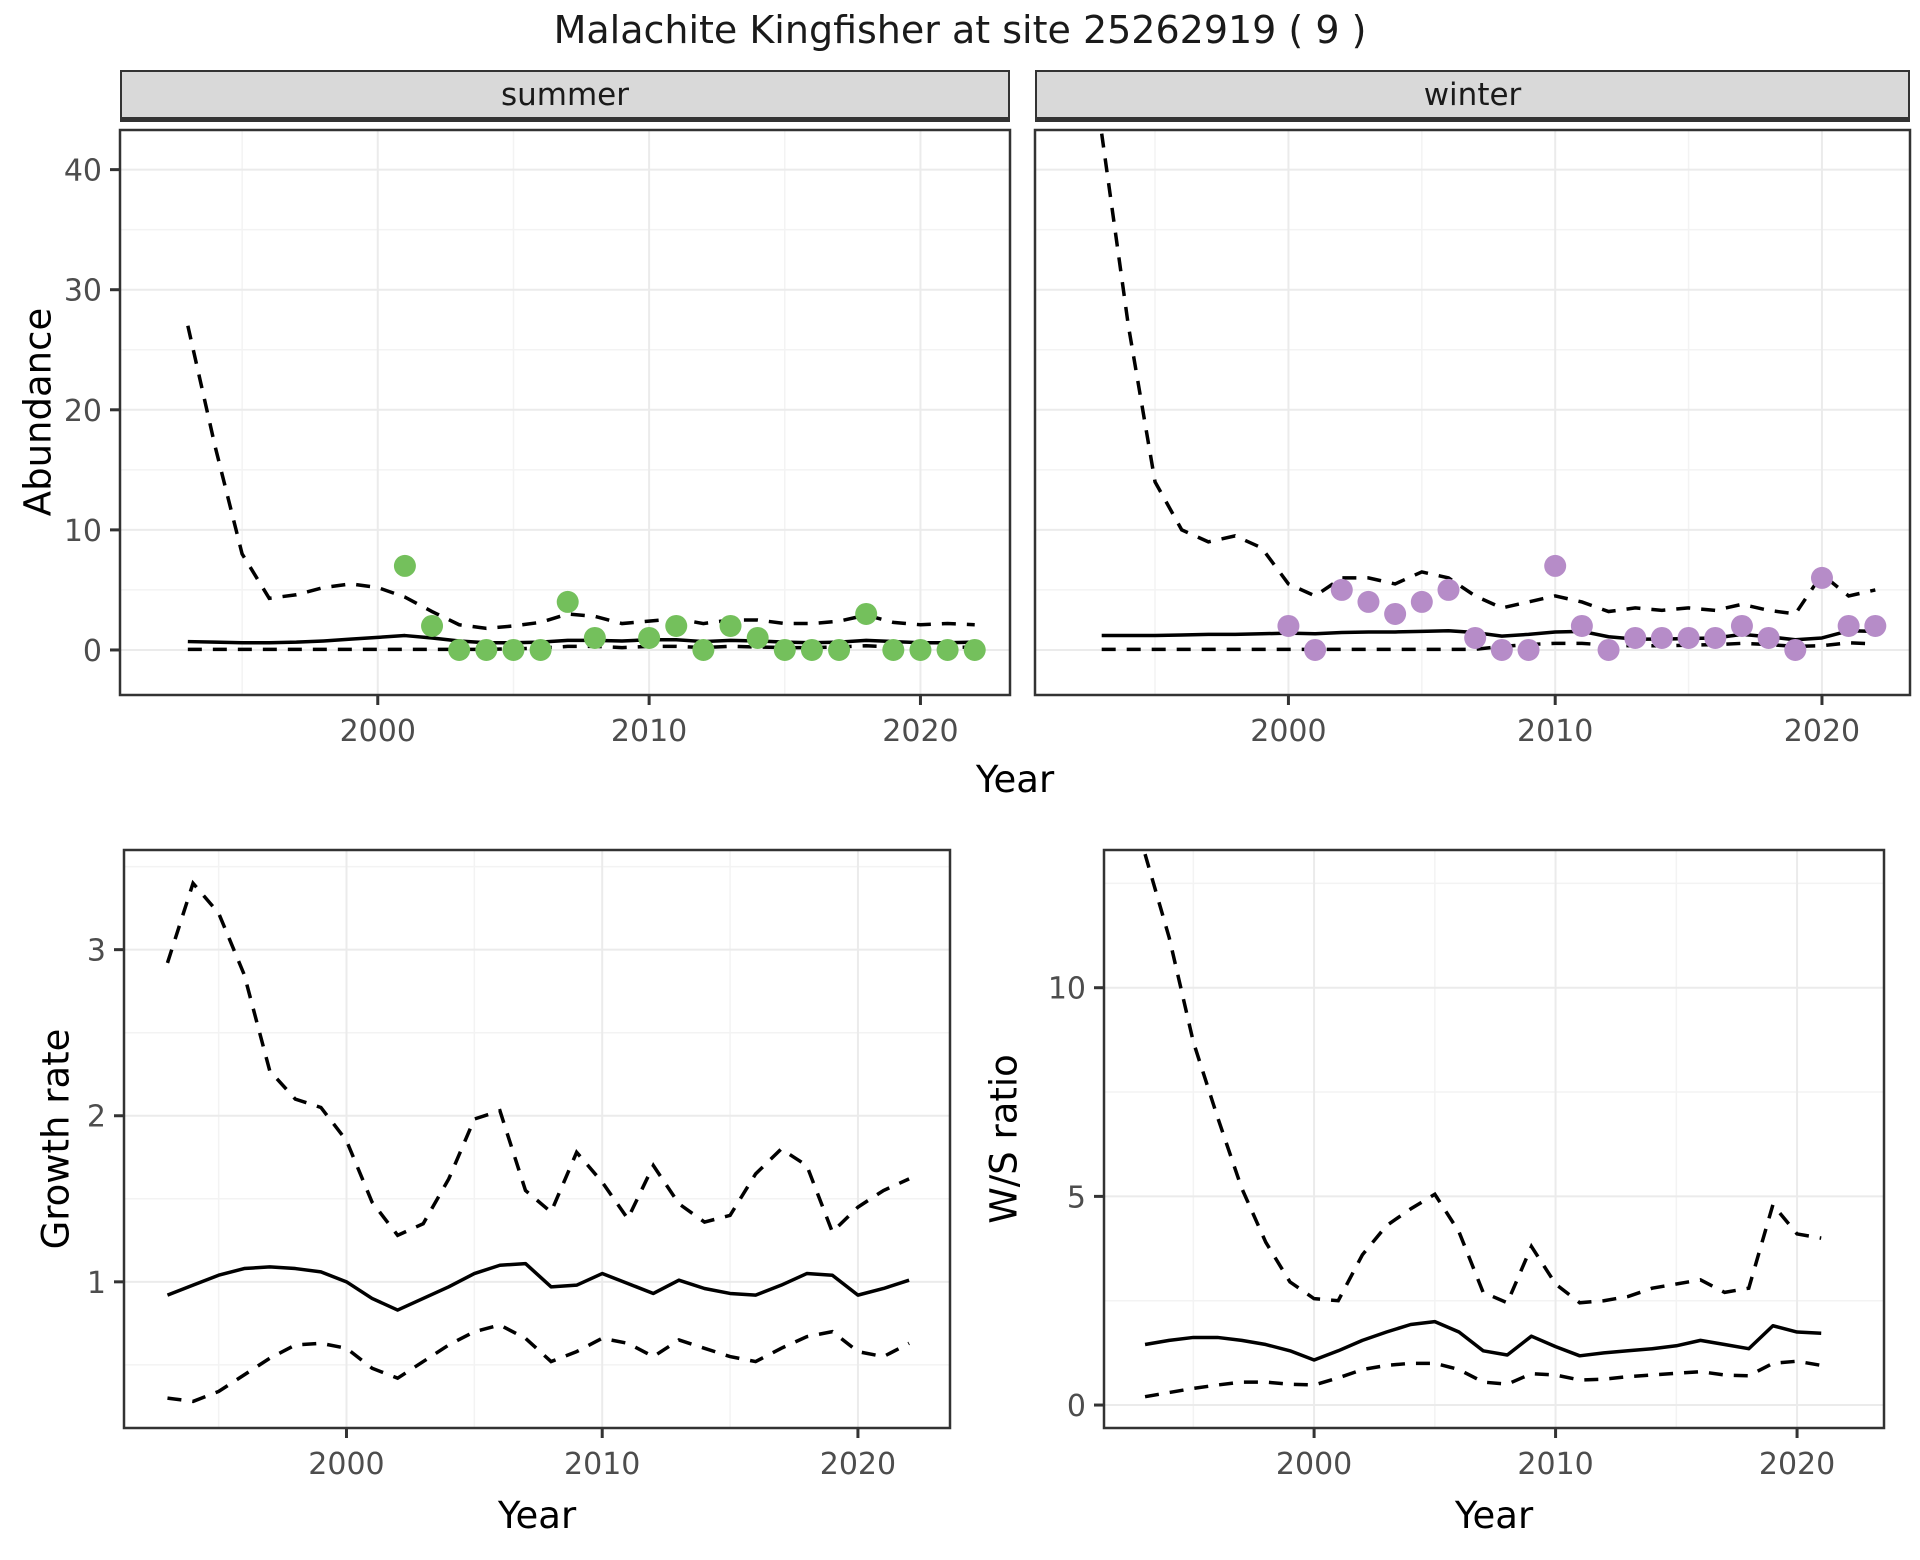 The width and height of the screenshot is (1920, 1560). I want to click on y-axis-title-growth-rate: Growth rate, so click(56, 1139).